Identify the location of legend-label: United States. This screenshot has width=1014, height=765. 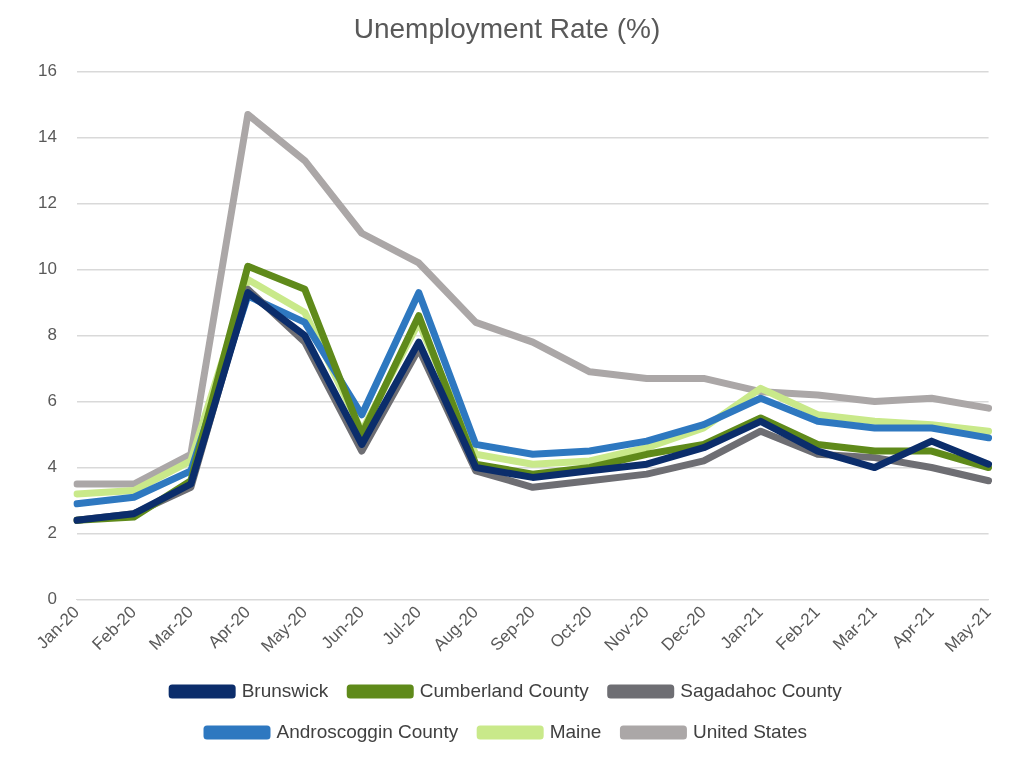
(749, 731).